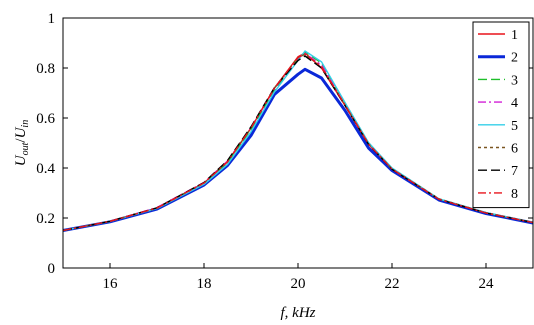 The width and height of the screenshot is (534, 325). I want to click on x-tick-label: 18, so click(204, 284).